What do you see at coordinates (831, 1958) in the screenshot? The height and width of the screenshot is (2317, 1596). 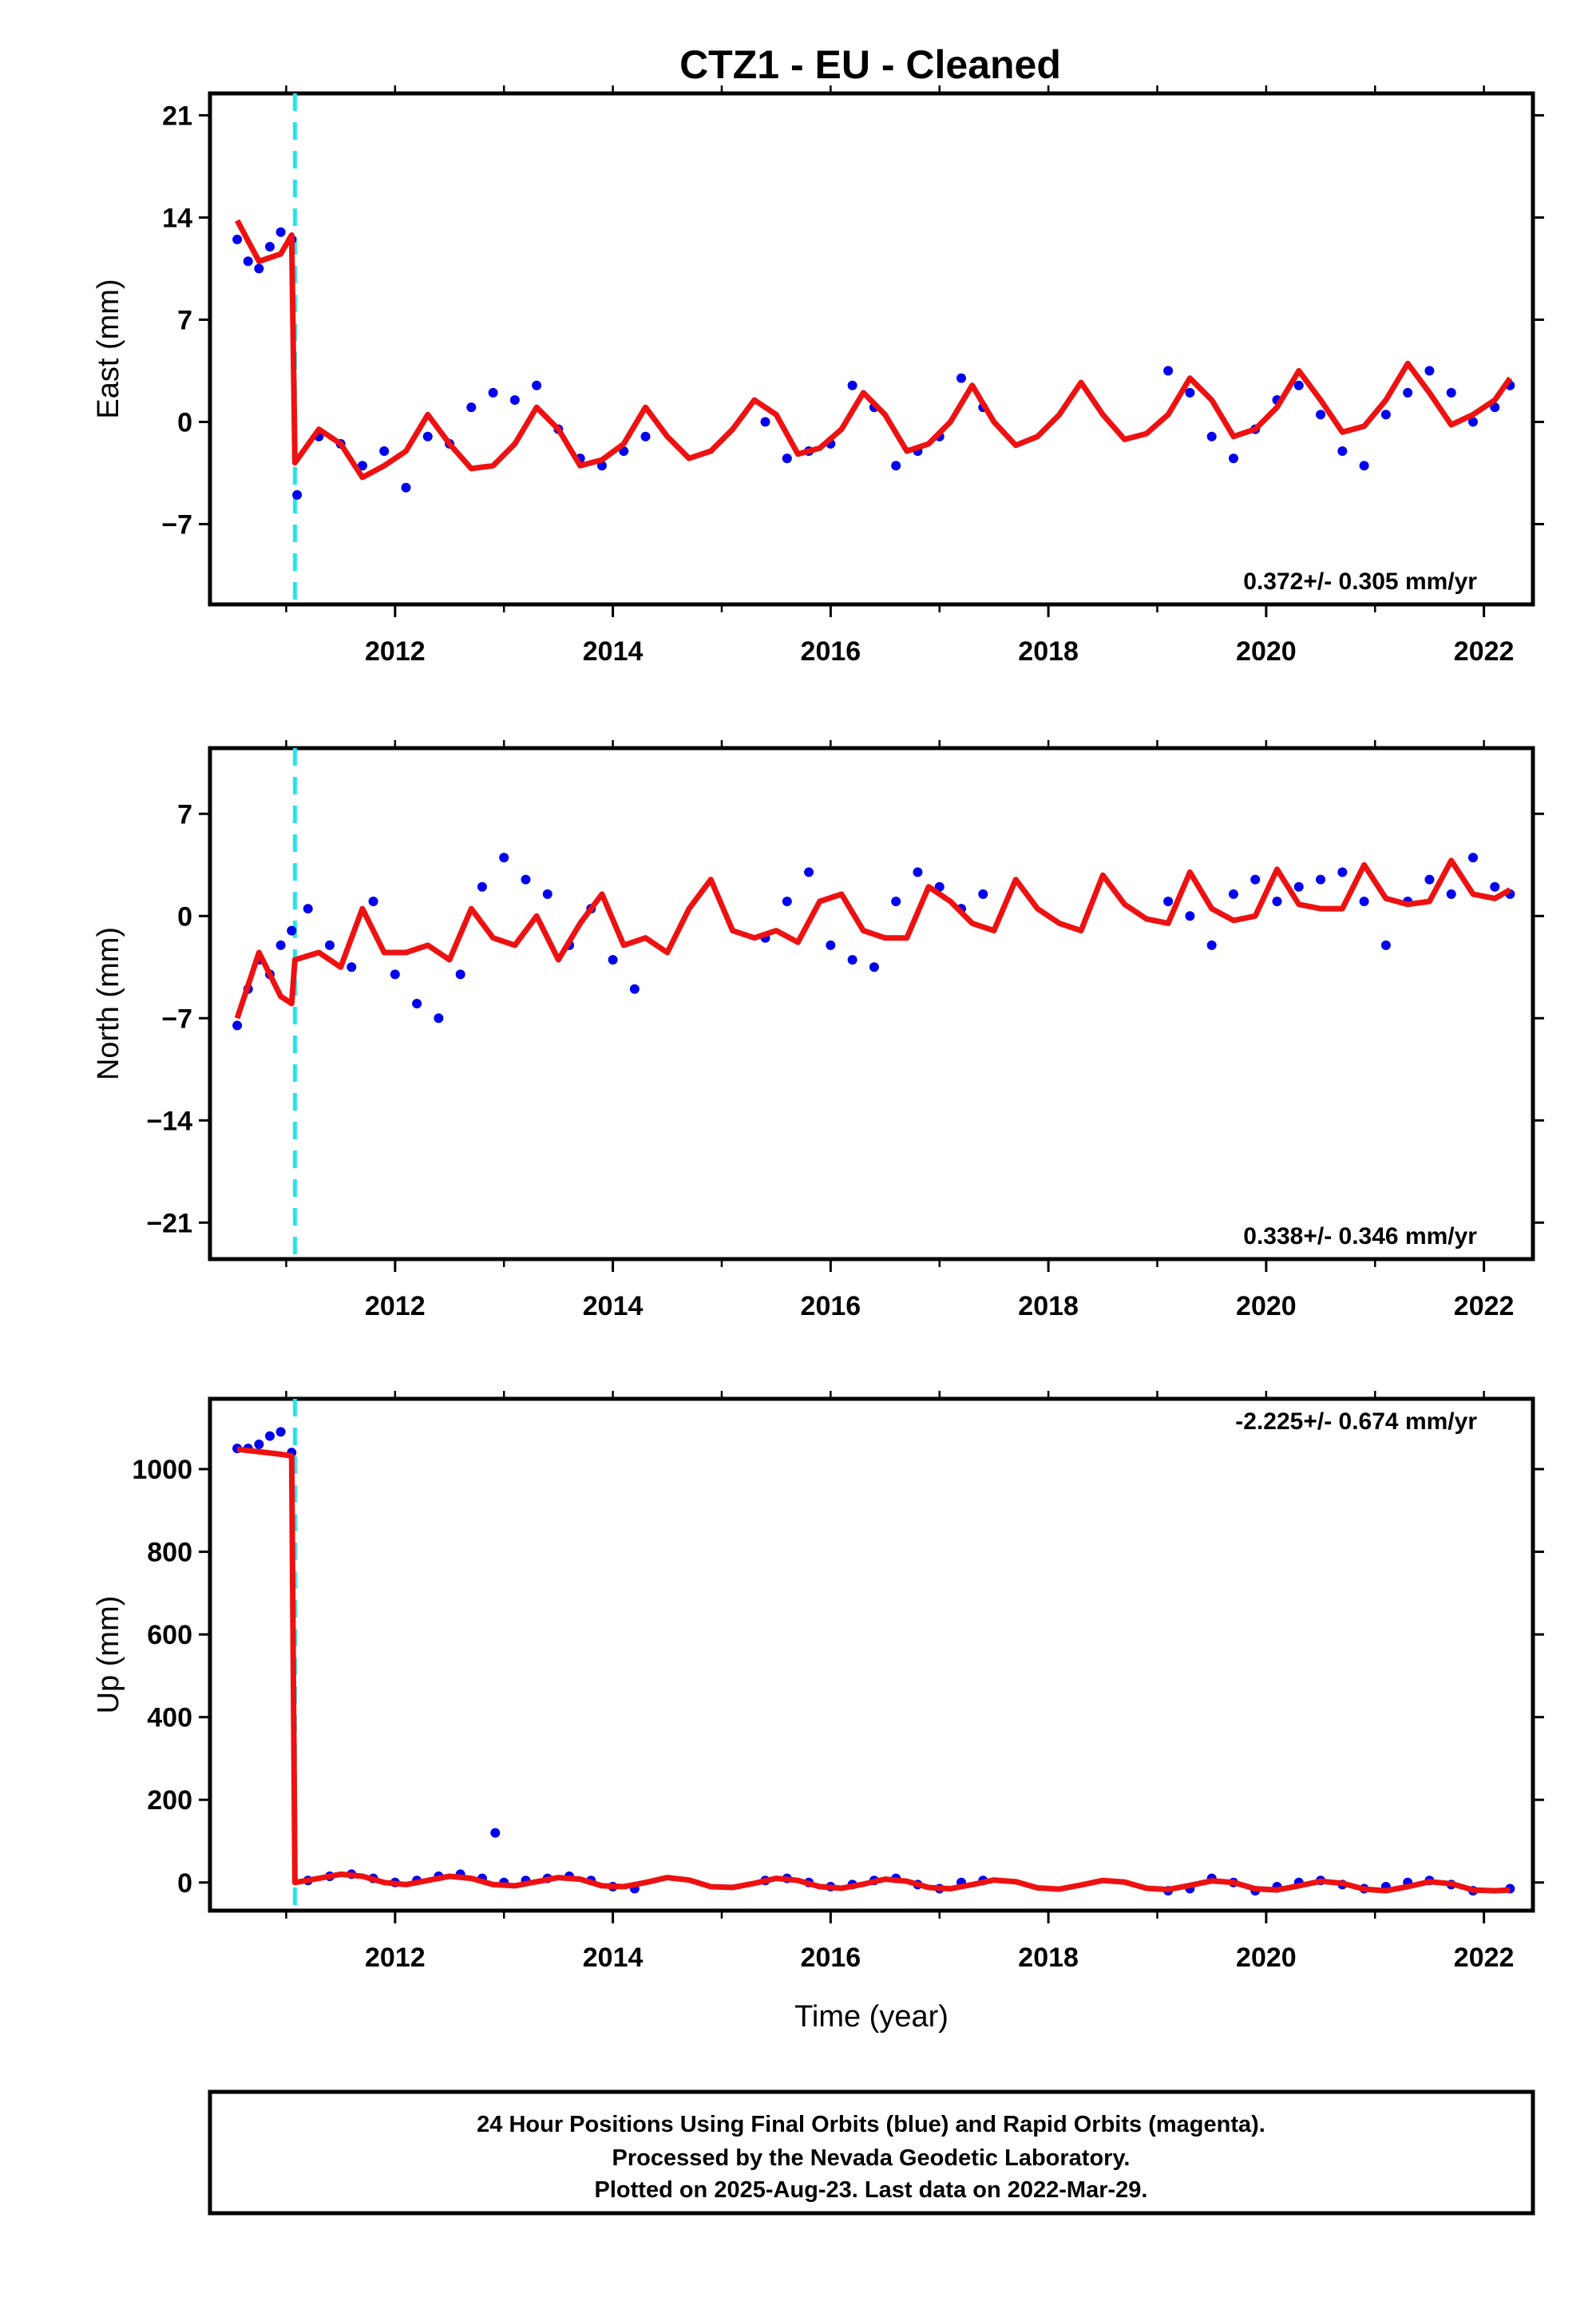 I see `up-xtick-label: 2016` at bounding box center [831, 1958].